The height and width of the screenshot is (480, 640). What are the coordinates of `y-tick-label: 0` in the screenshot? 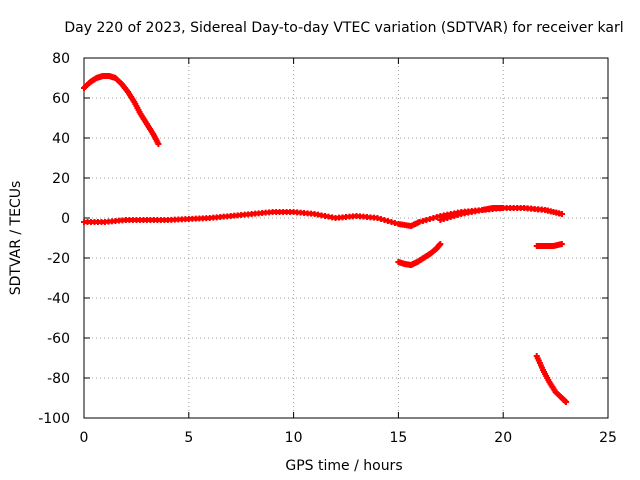 It's located at (65, 219).